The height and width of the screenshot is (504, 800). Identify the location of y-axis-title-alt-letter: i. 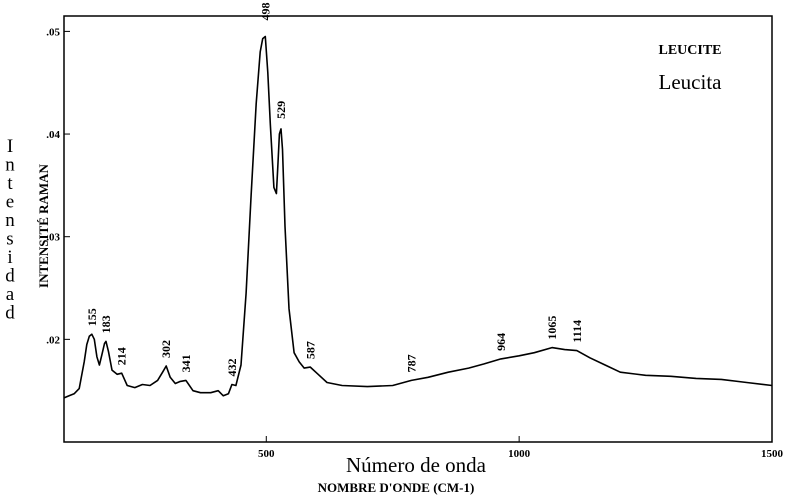
(9, 257).